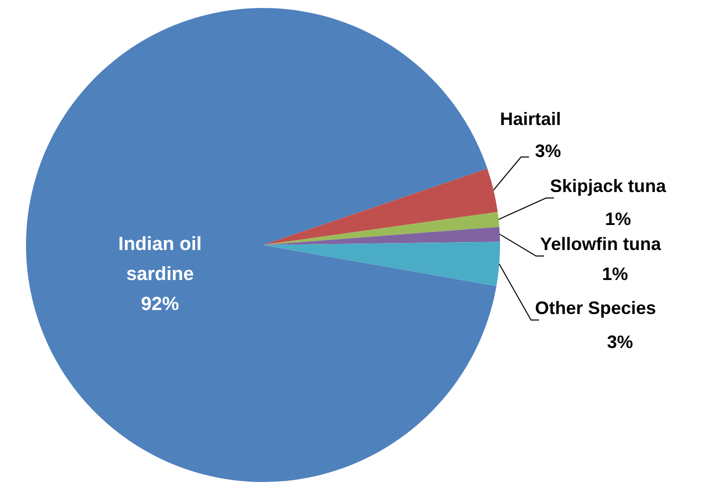 The width and height of the screenshot is (717, 483). Describe the element at coordinates (595, 308) in the screenshot. I see `slice-label: Other Species` at that location.